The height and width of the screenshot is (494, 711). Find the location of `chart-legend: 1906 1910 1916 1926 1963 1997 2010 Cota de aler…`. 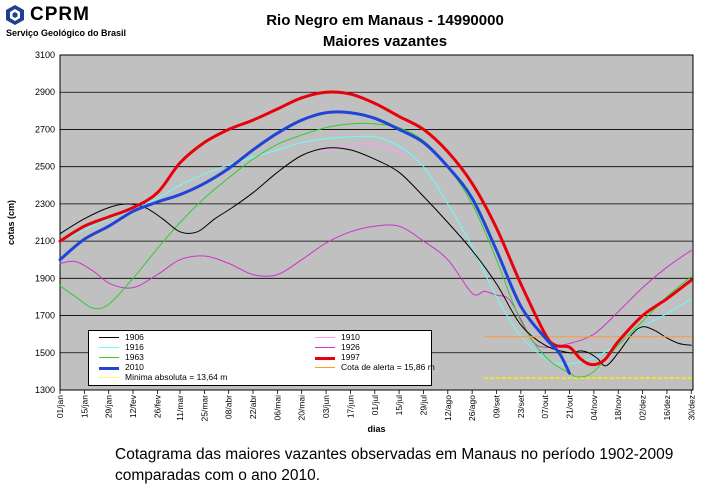

chart-legend: 1906 1910 1916 1926 1963 1997 2010 Cota de aler… is located at coordinates (261, 358).